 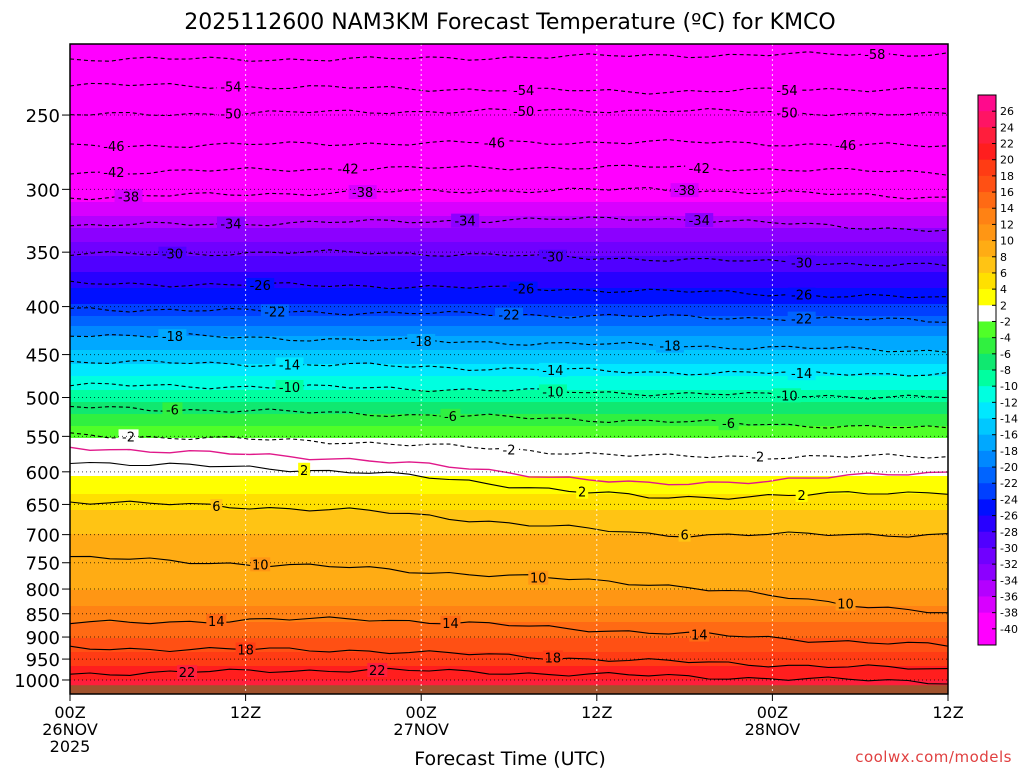 What do you see at coordinates (216, 622) in the screenshot?
I see `contour-label: 14` at bounding box center [216, 622].